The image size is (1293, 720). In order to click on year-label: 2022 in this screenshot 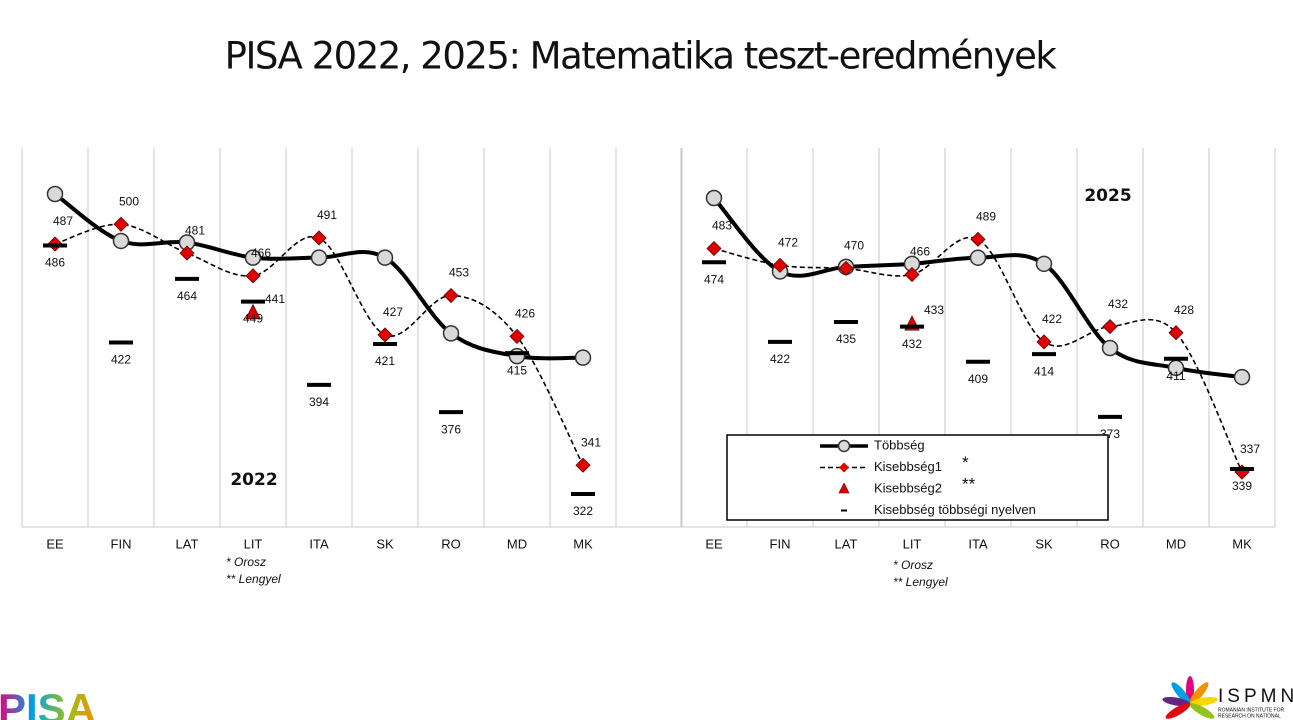, I will do `click(253, 480)`.